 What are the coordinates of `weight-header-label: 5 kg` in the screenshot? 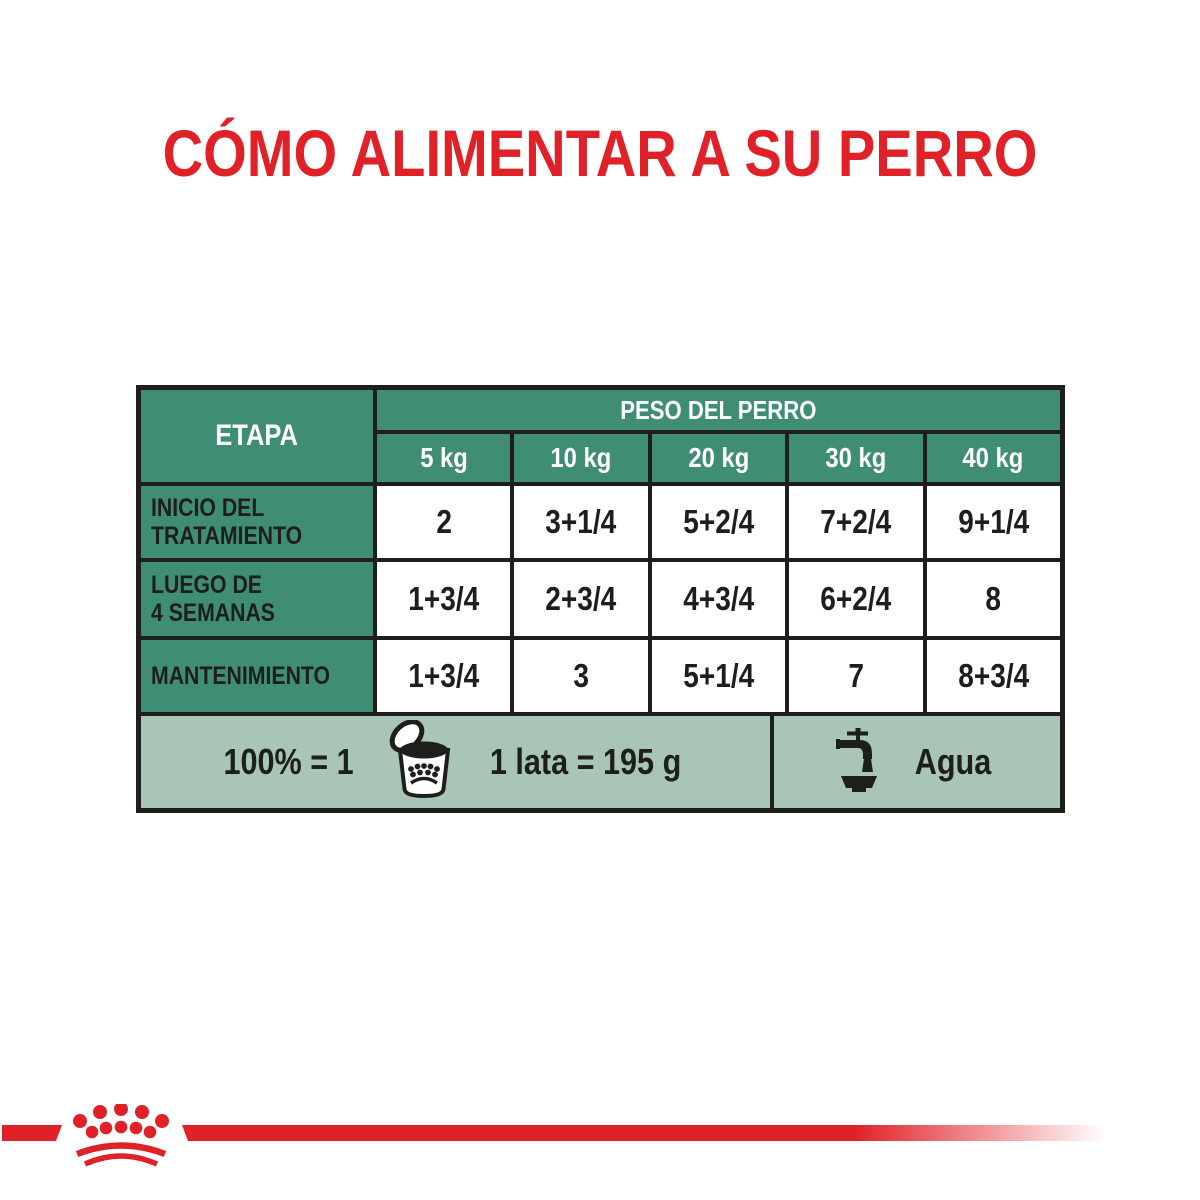 It's located at (443, 457).